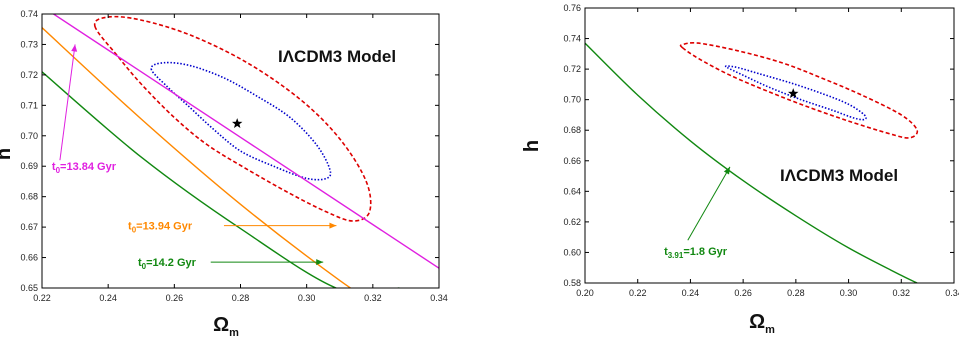 The width and height of the screenshot is (959, 339). Describe the element at coordinates (572, 39) in the screenshot. I see `right-y-tick-label: 0.74` at that location.